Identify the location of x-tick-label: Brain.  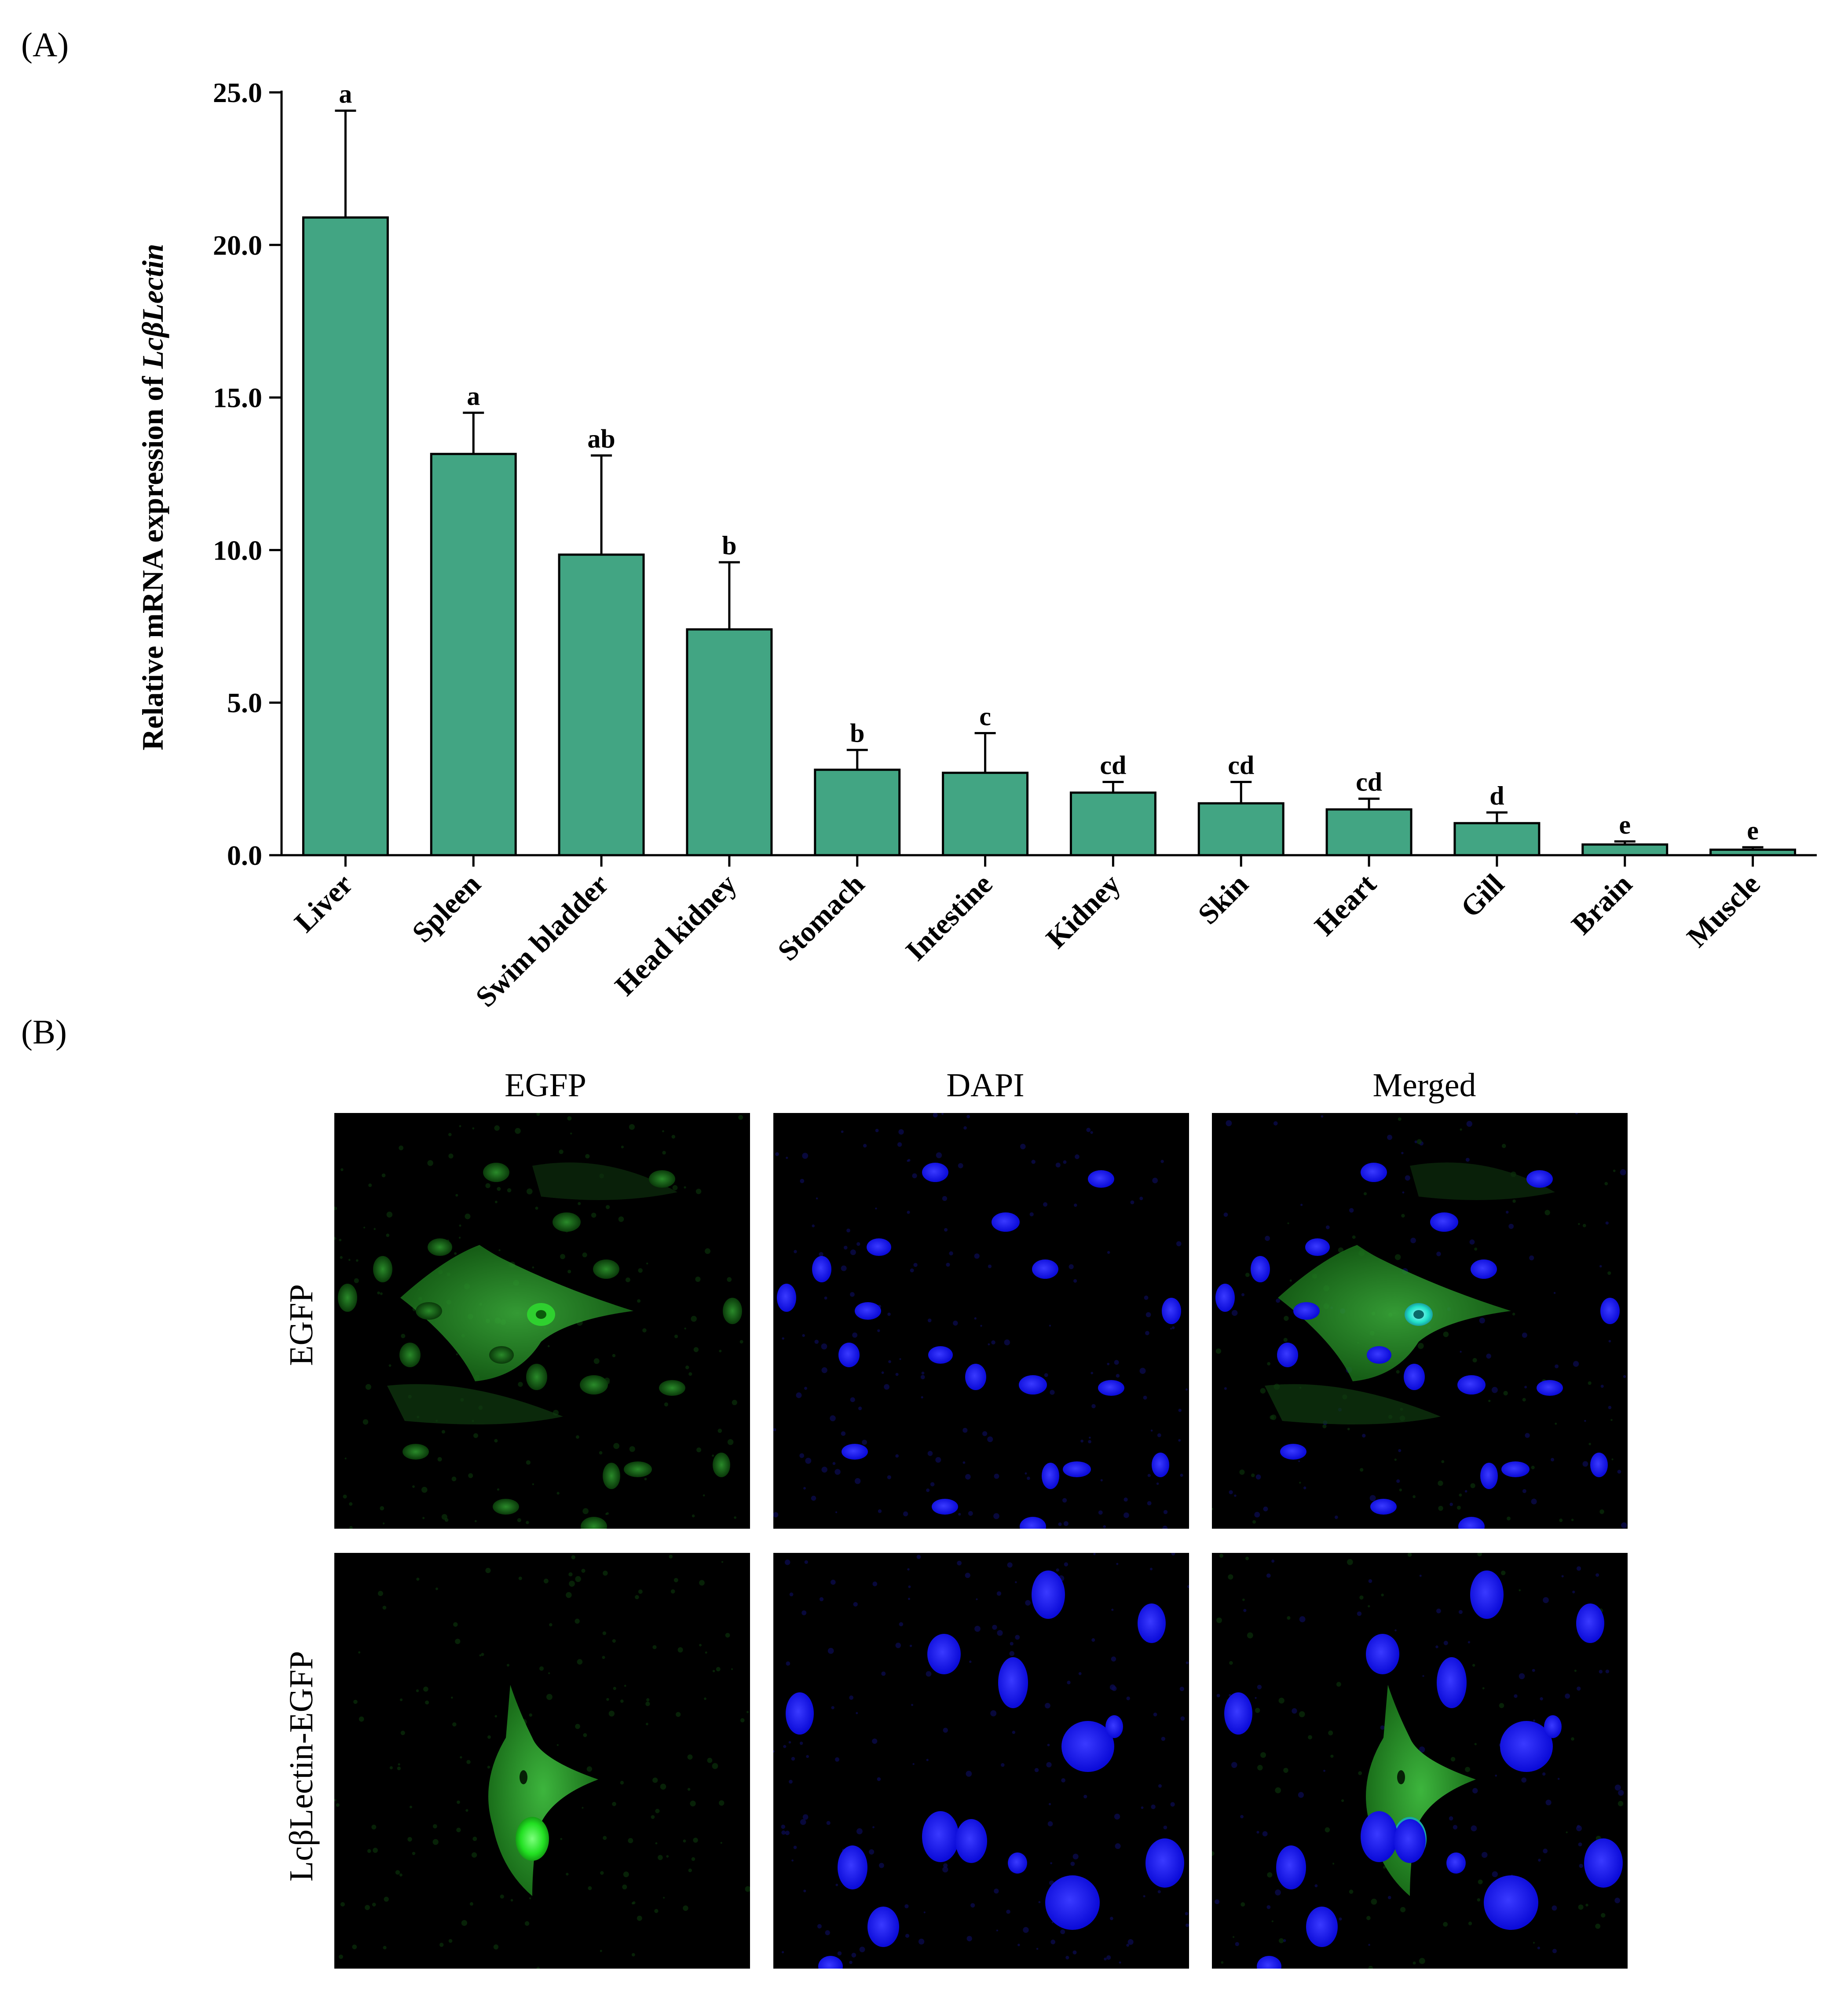
(1602, 904).